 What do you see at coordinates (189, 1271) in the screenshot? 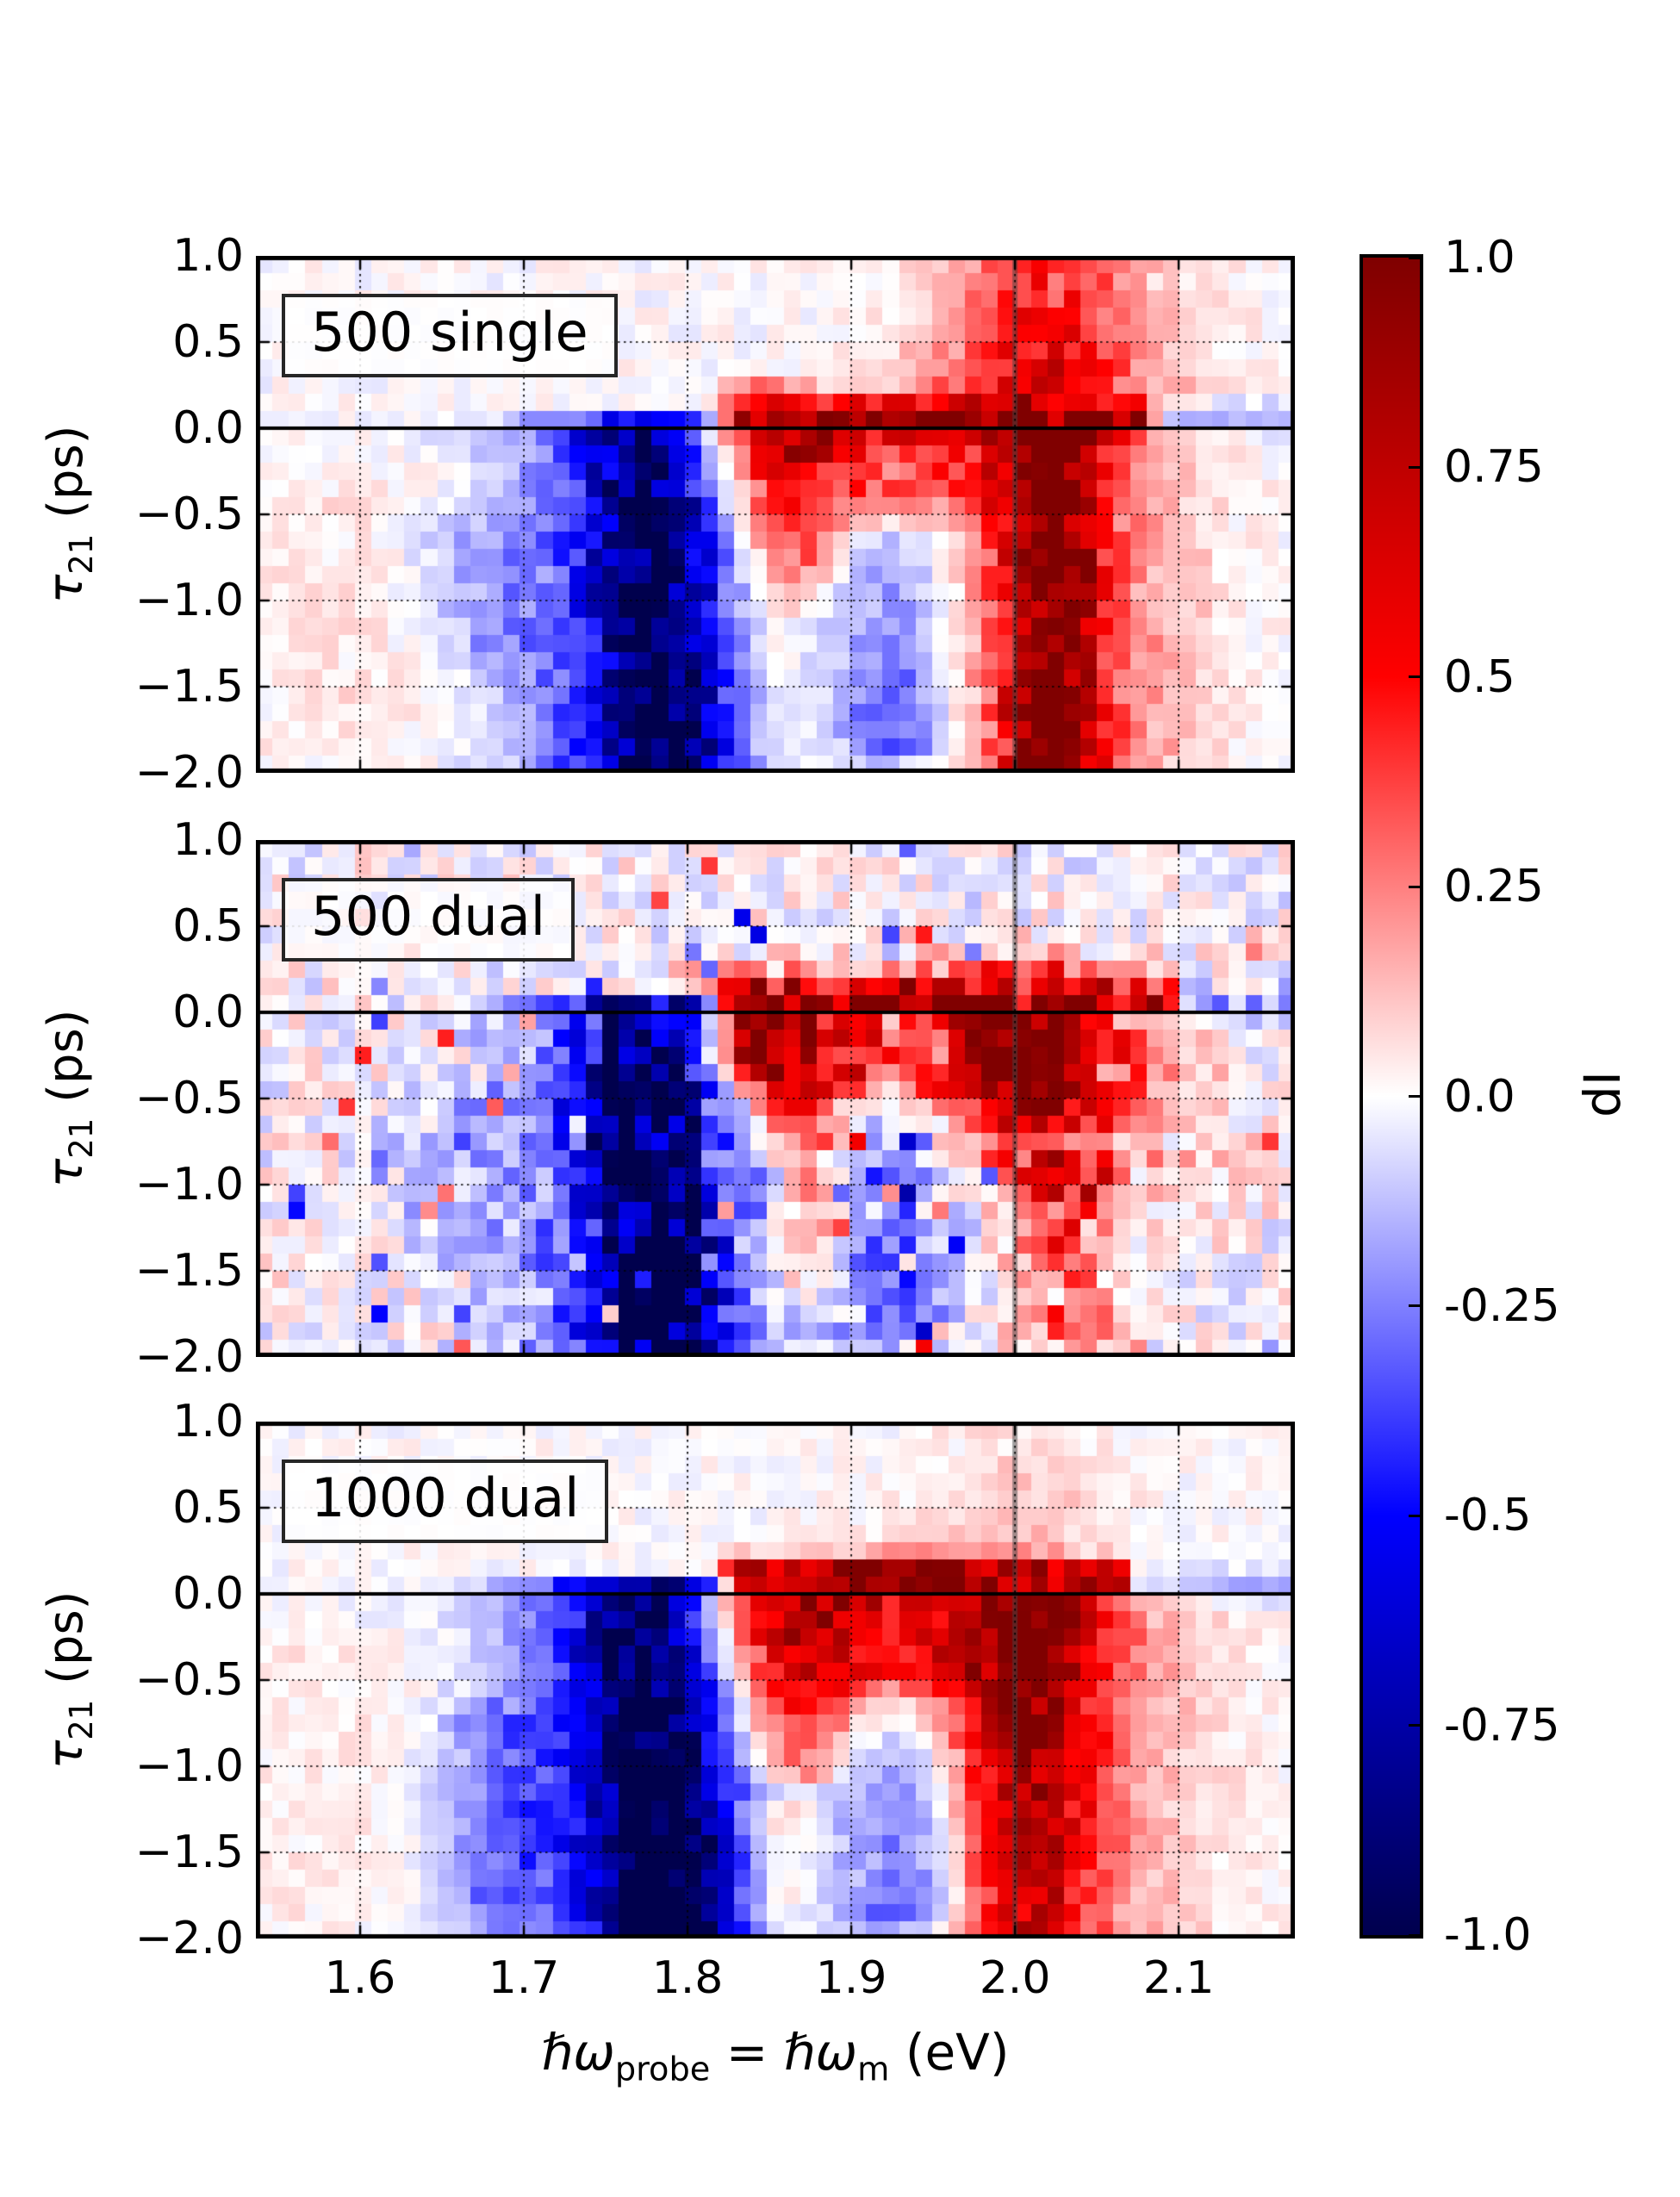
I see `y-tick-label-p2-−1.5: −1.5` at bounding box center [189, 1271].